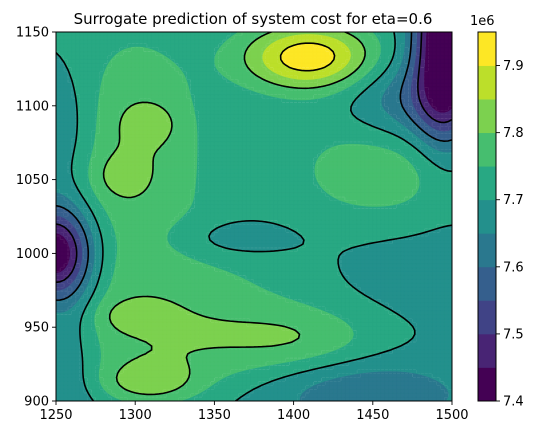 This screenshot has height=435, width=536. I want to click on y-axis: 900 950 1000 1050 1100 1150, so click(36, 218).